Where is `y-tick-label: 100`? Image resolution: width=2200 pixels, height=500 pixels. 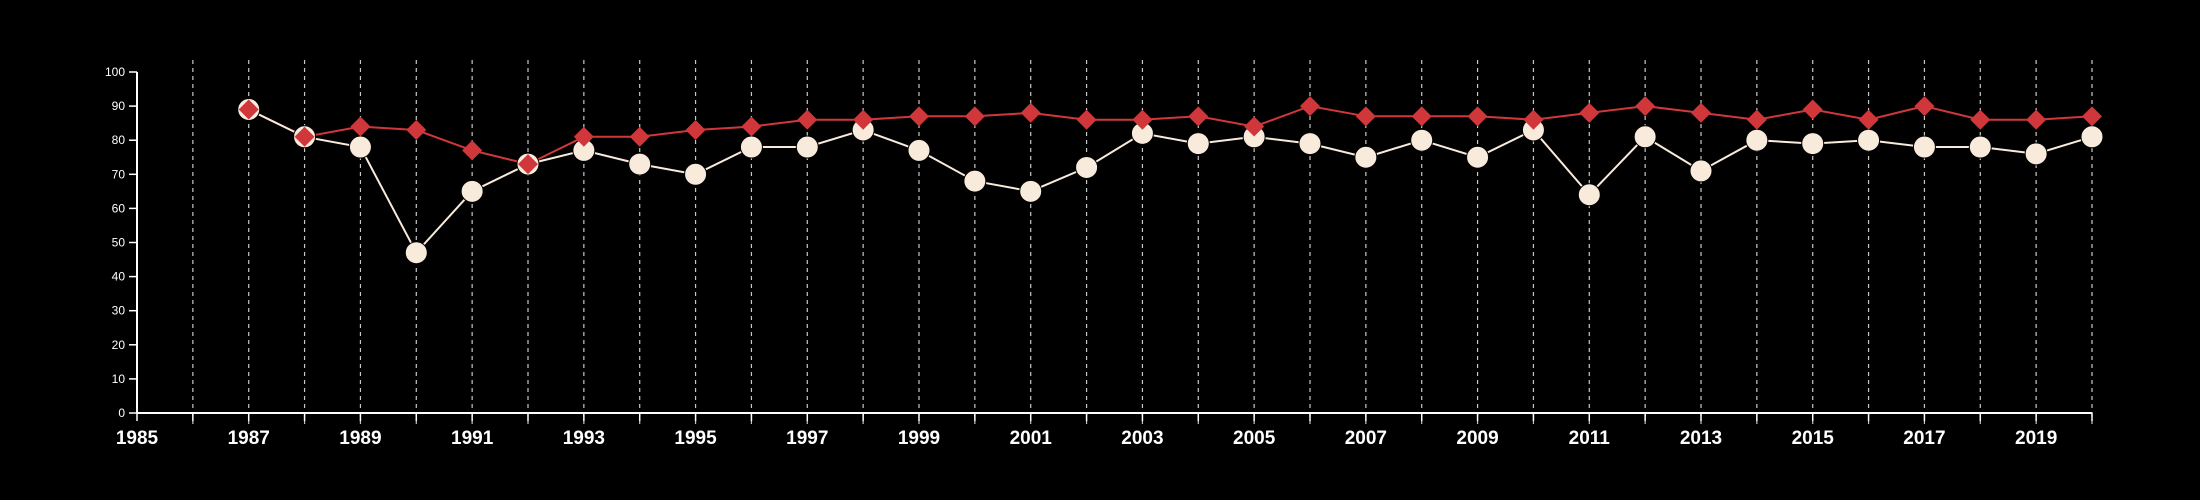
y-tick-label: 100 is located at coordinates (115, 72).